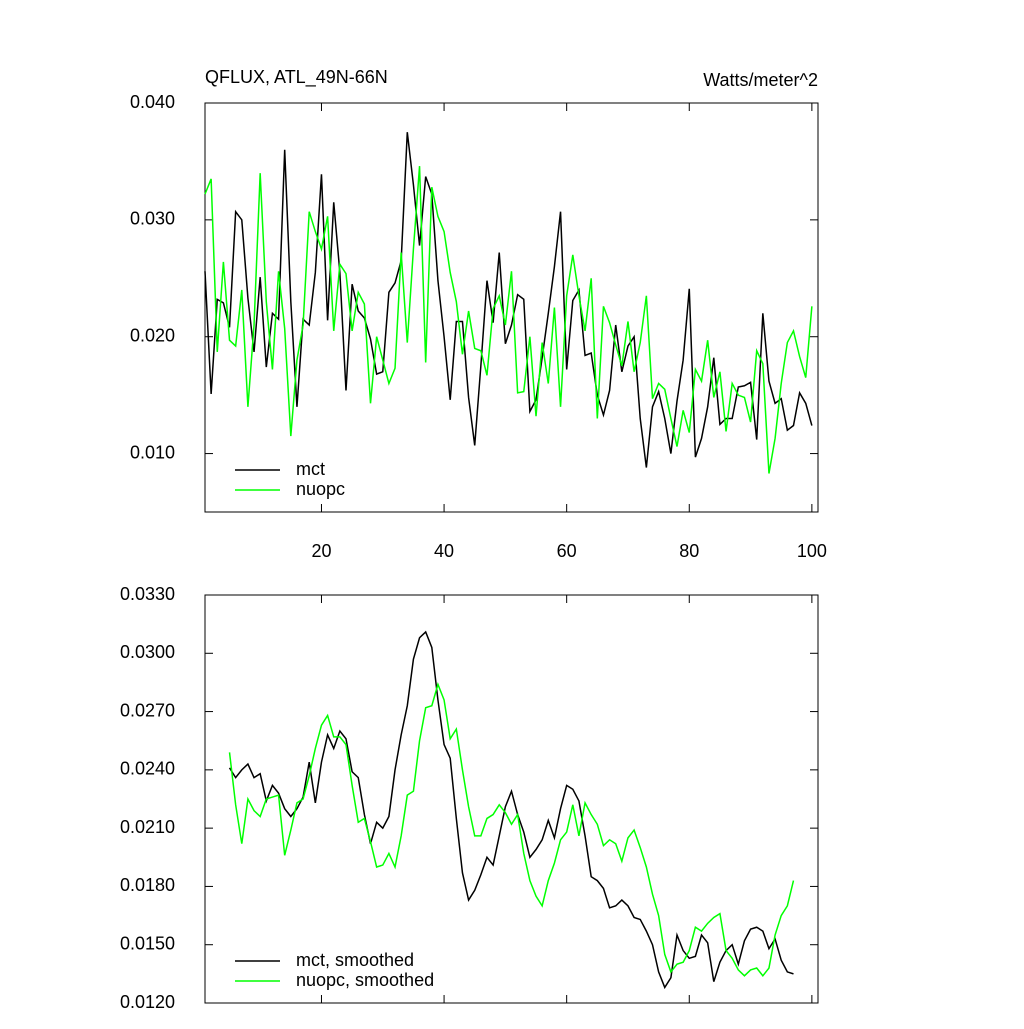  What do you see at coordinates (152, 102) in the screenshot?
I see `y-tick-label: 0.040` at bounding box center [152, 102].